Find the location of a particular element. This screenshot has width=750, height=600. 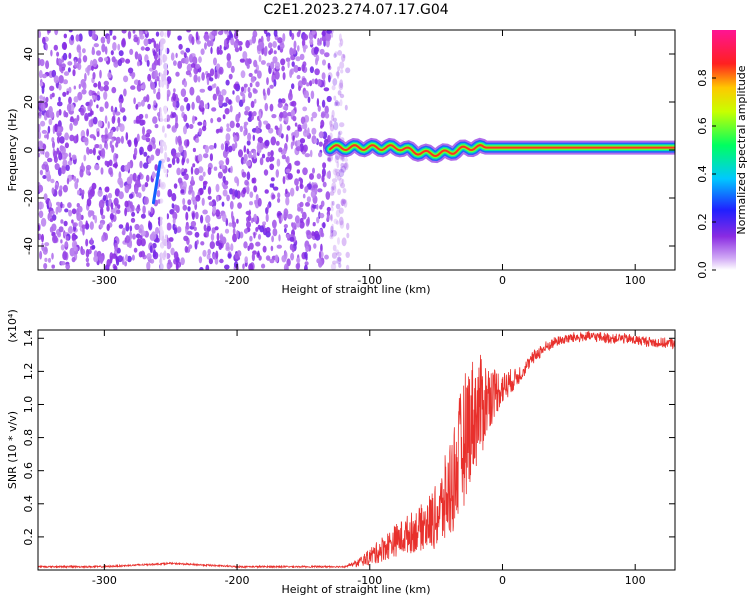

x-tick-label: -100 is located at coordinates (369, 280).